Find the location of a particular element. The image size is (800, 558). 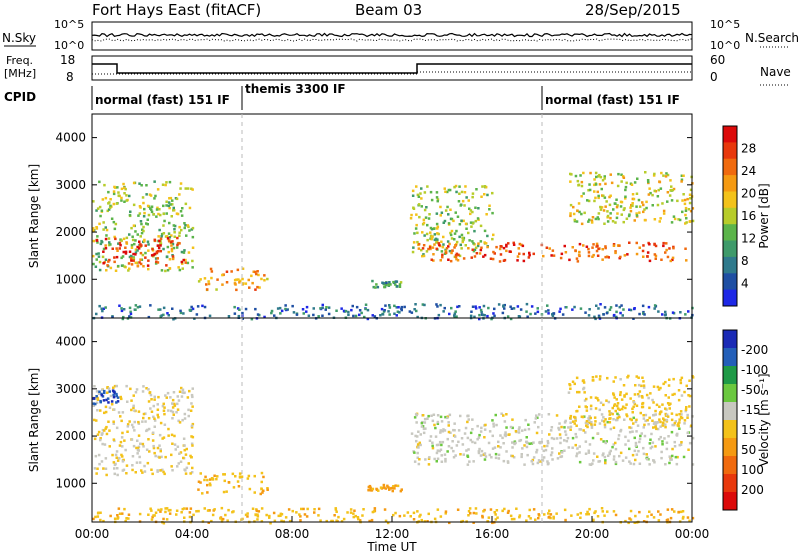

freq-tick-top: 18 is located at coordinates (67, 60).